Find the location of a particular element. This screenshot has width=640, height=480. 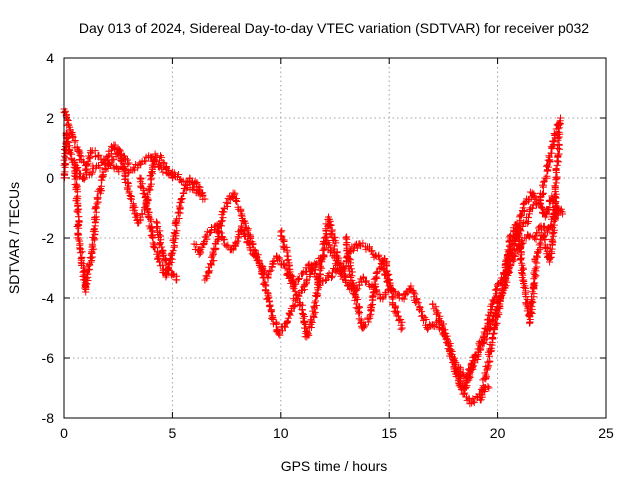

y-axis-label: SDTVAR / TECUs is located at coordinates (14, 238).